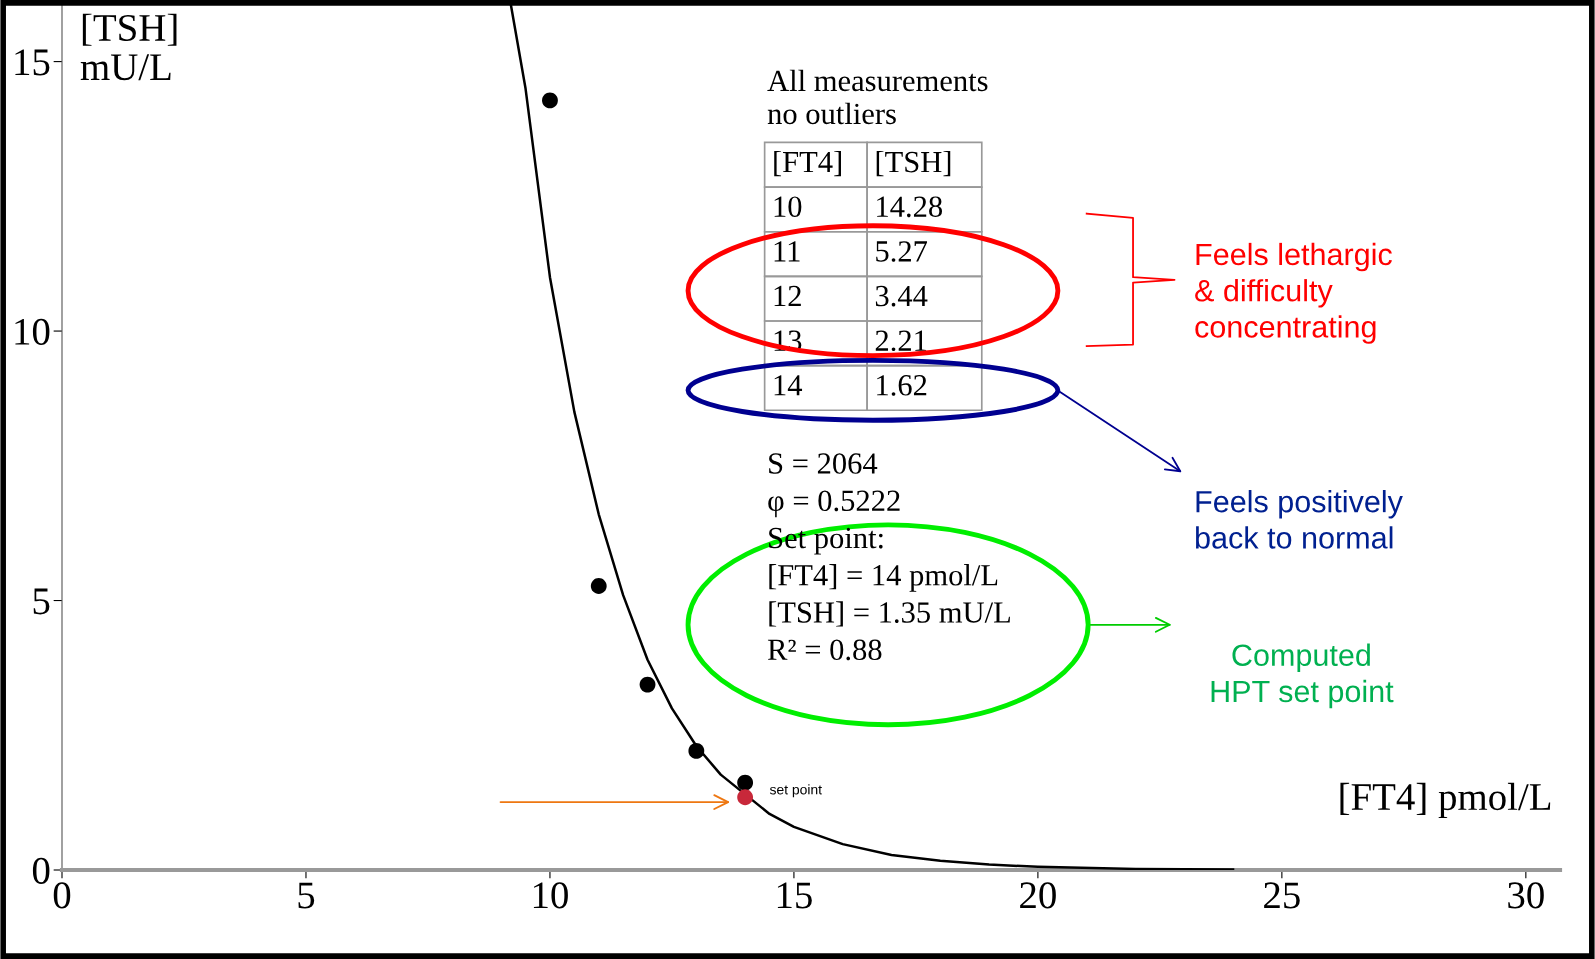  I want to click on y-axis-title: [TSH] mU/L, so click(128, 47).